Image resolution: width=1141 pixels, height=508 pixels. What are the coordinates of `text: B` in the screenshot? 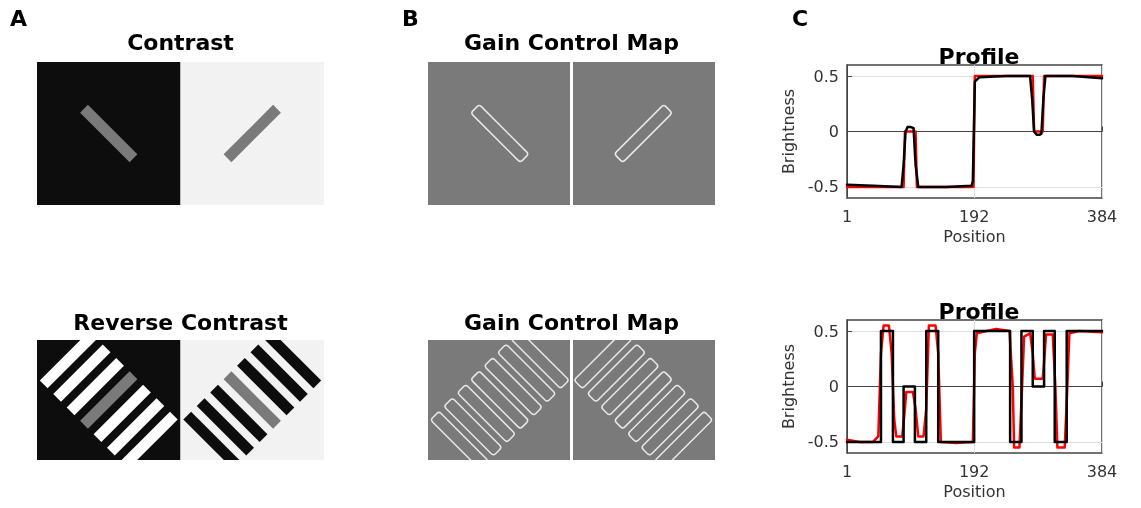 It's located at (410, 18).